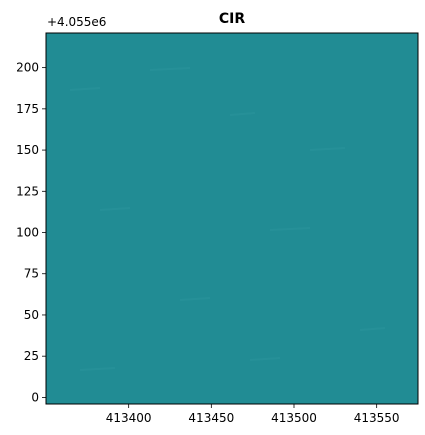  Describe the element at coordinates (232, 19) in the screenshot. I see `chart-title: CIR` at that location.